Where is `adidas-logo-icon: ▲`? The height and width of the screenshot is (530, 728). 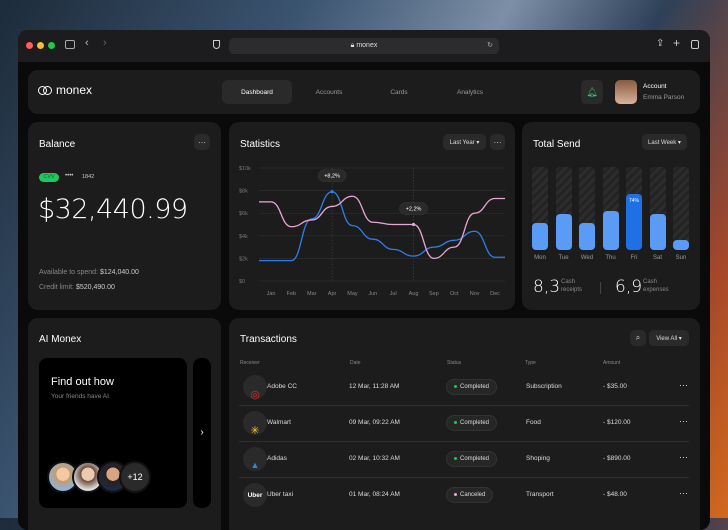 adidas-logo-icon: ▲ is located at coordinates (255, 459).